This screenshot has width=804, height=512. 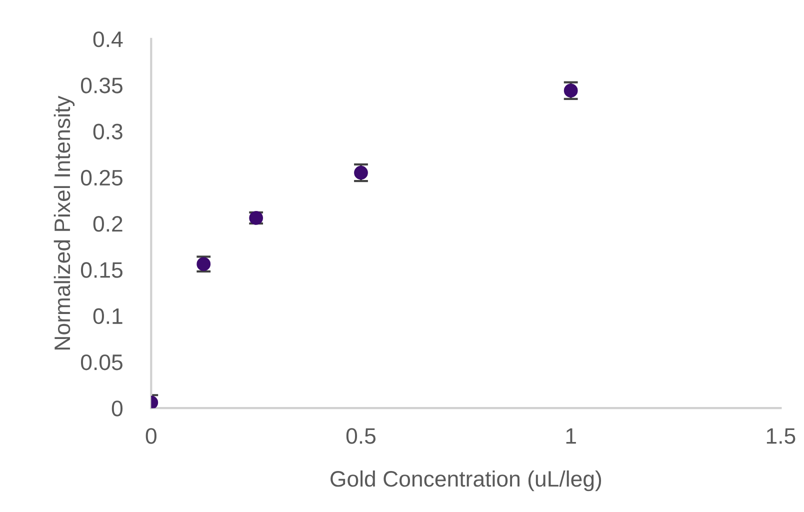 What do you see at coordinates (781, 436) in the screenshot?
I see `x-tick-label: 1.5` at bounding box center [781, 436].